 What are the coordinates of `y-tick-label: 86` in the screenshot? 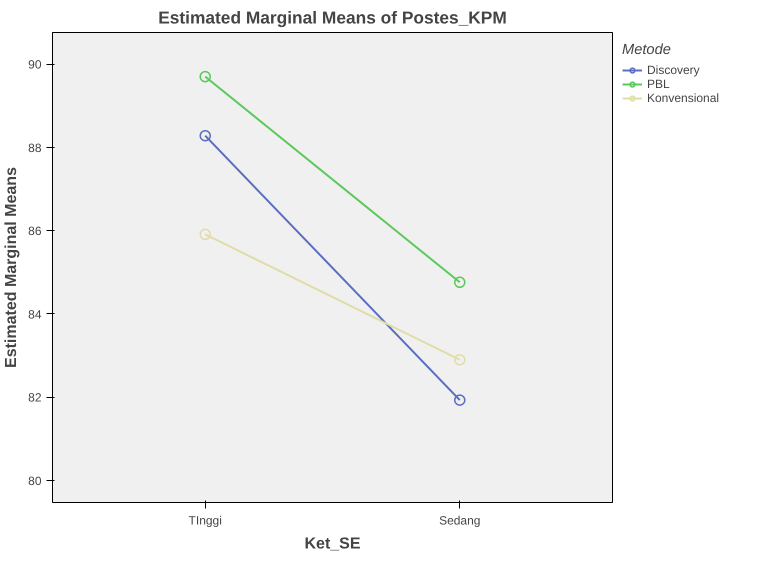 It's located at (35, 231).